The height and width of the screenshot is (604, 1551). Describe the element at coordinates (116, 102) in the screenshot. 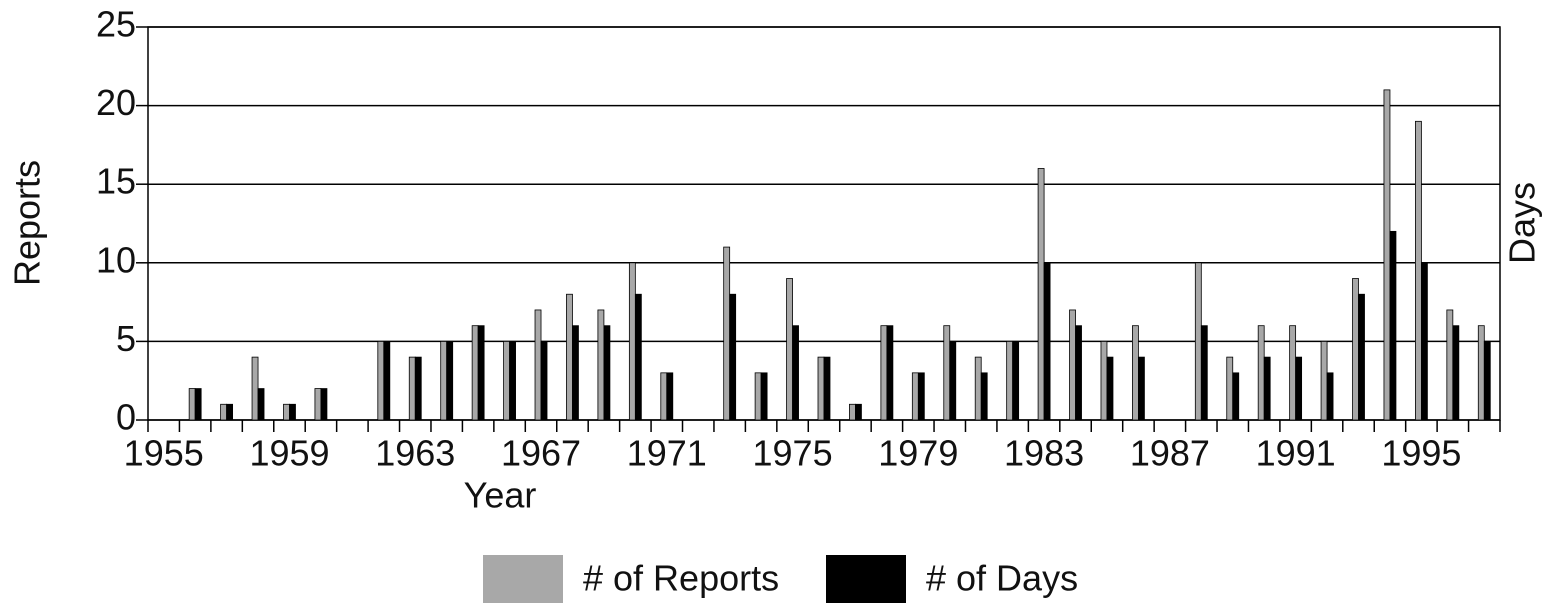

I see `y-tick-label: 20` at that location.